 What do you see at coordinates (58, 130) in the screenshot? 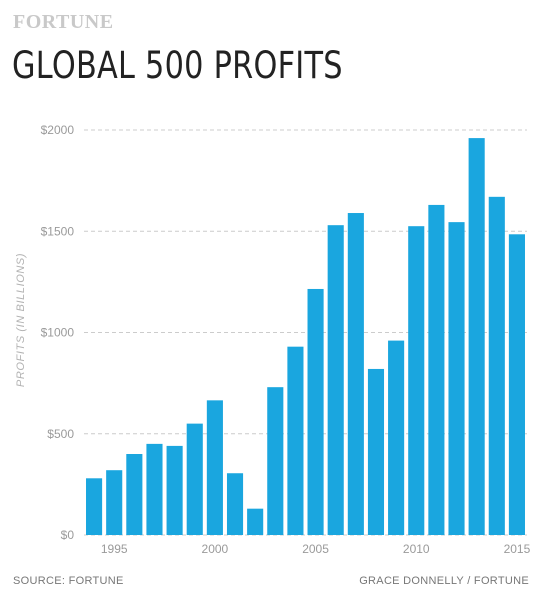
I see `y-tick-label: $2000` at bounding box center [58, 130].